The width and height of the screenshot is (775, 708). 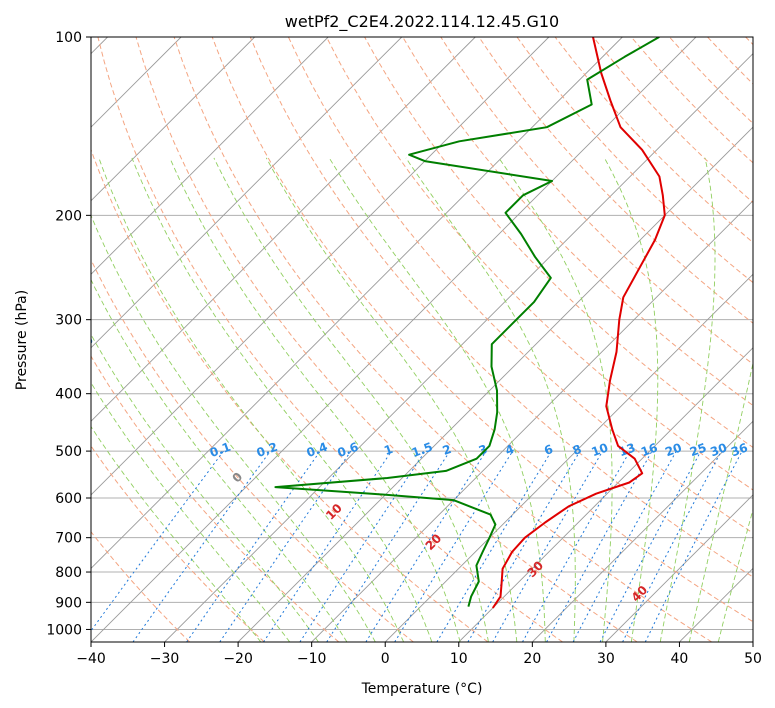 What do you see at coordinates (680, 659) in the screenshot?
I see `x-tick-label: 40` at bounding box center [680, 659].